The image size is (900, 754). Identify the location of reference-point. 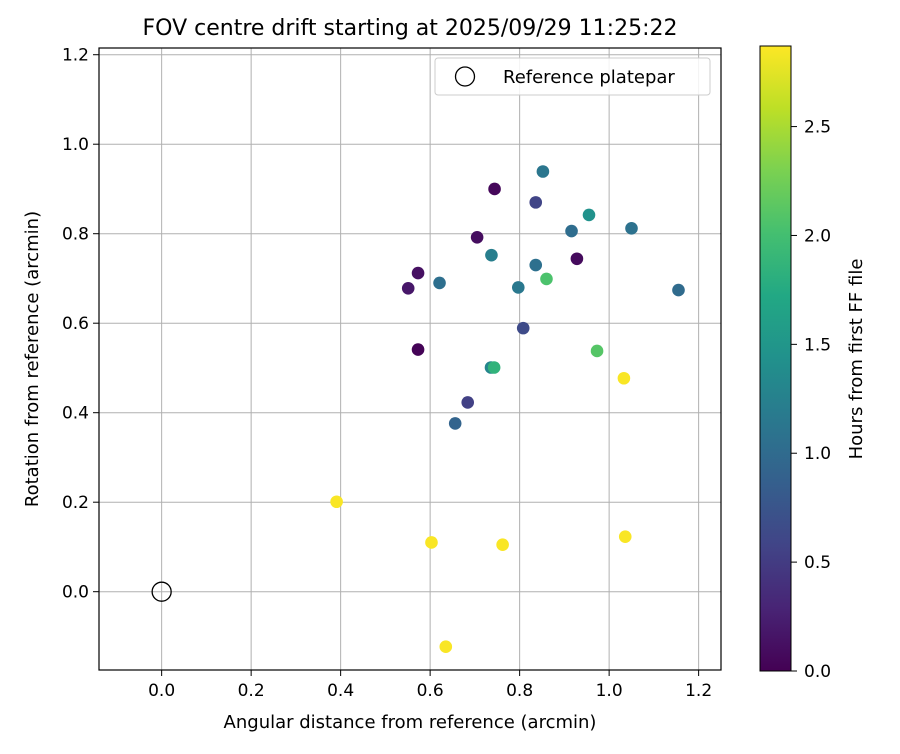
(161, 591).